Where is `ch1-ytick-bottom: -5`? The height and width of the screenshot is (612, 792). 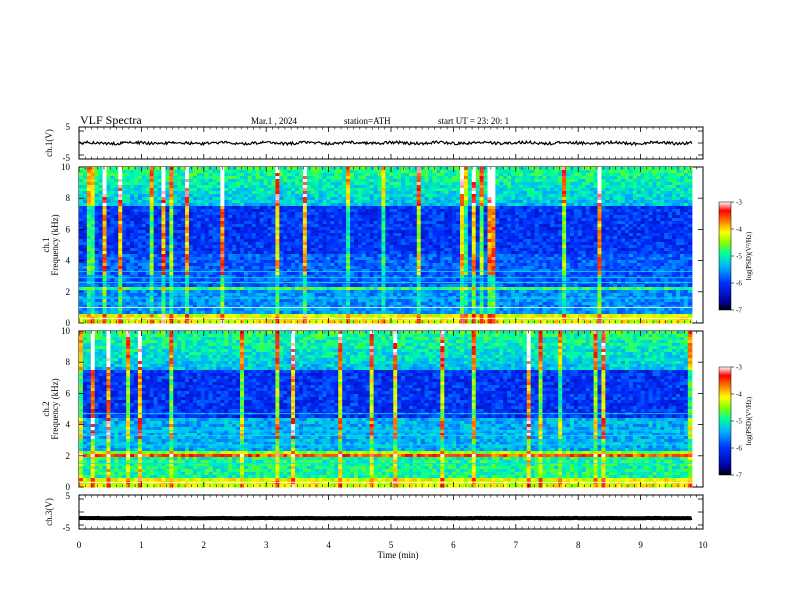 ch1-ytick-bottom: -5 is located at coordinates (67, 158).